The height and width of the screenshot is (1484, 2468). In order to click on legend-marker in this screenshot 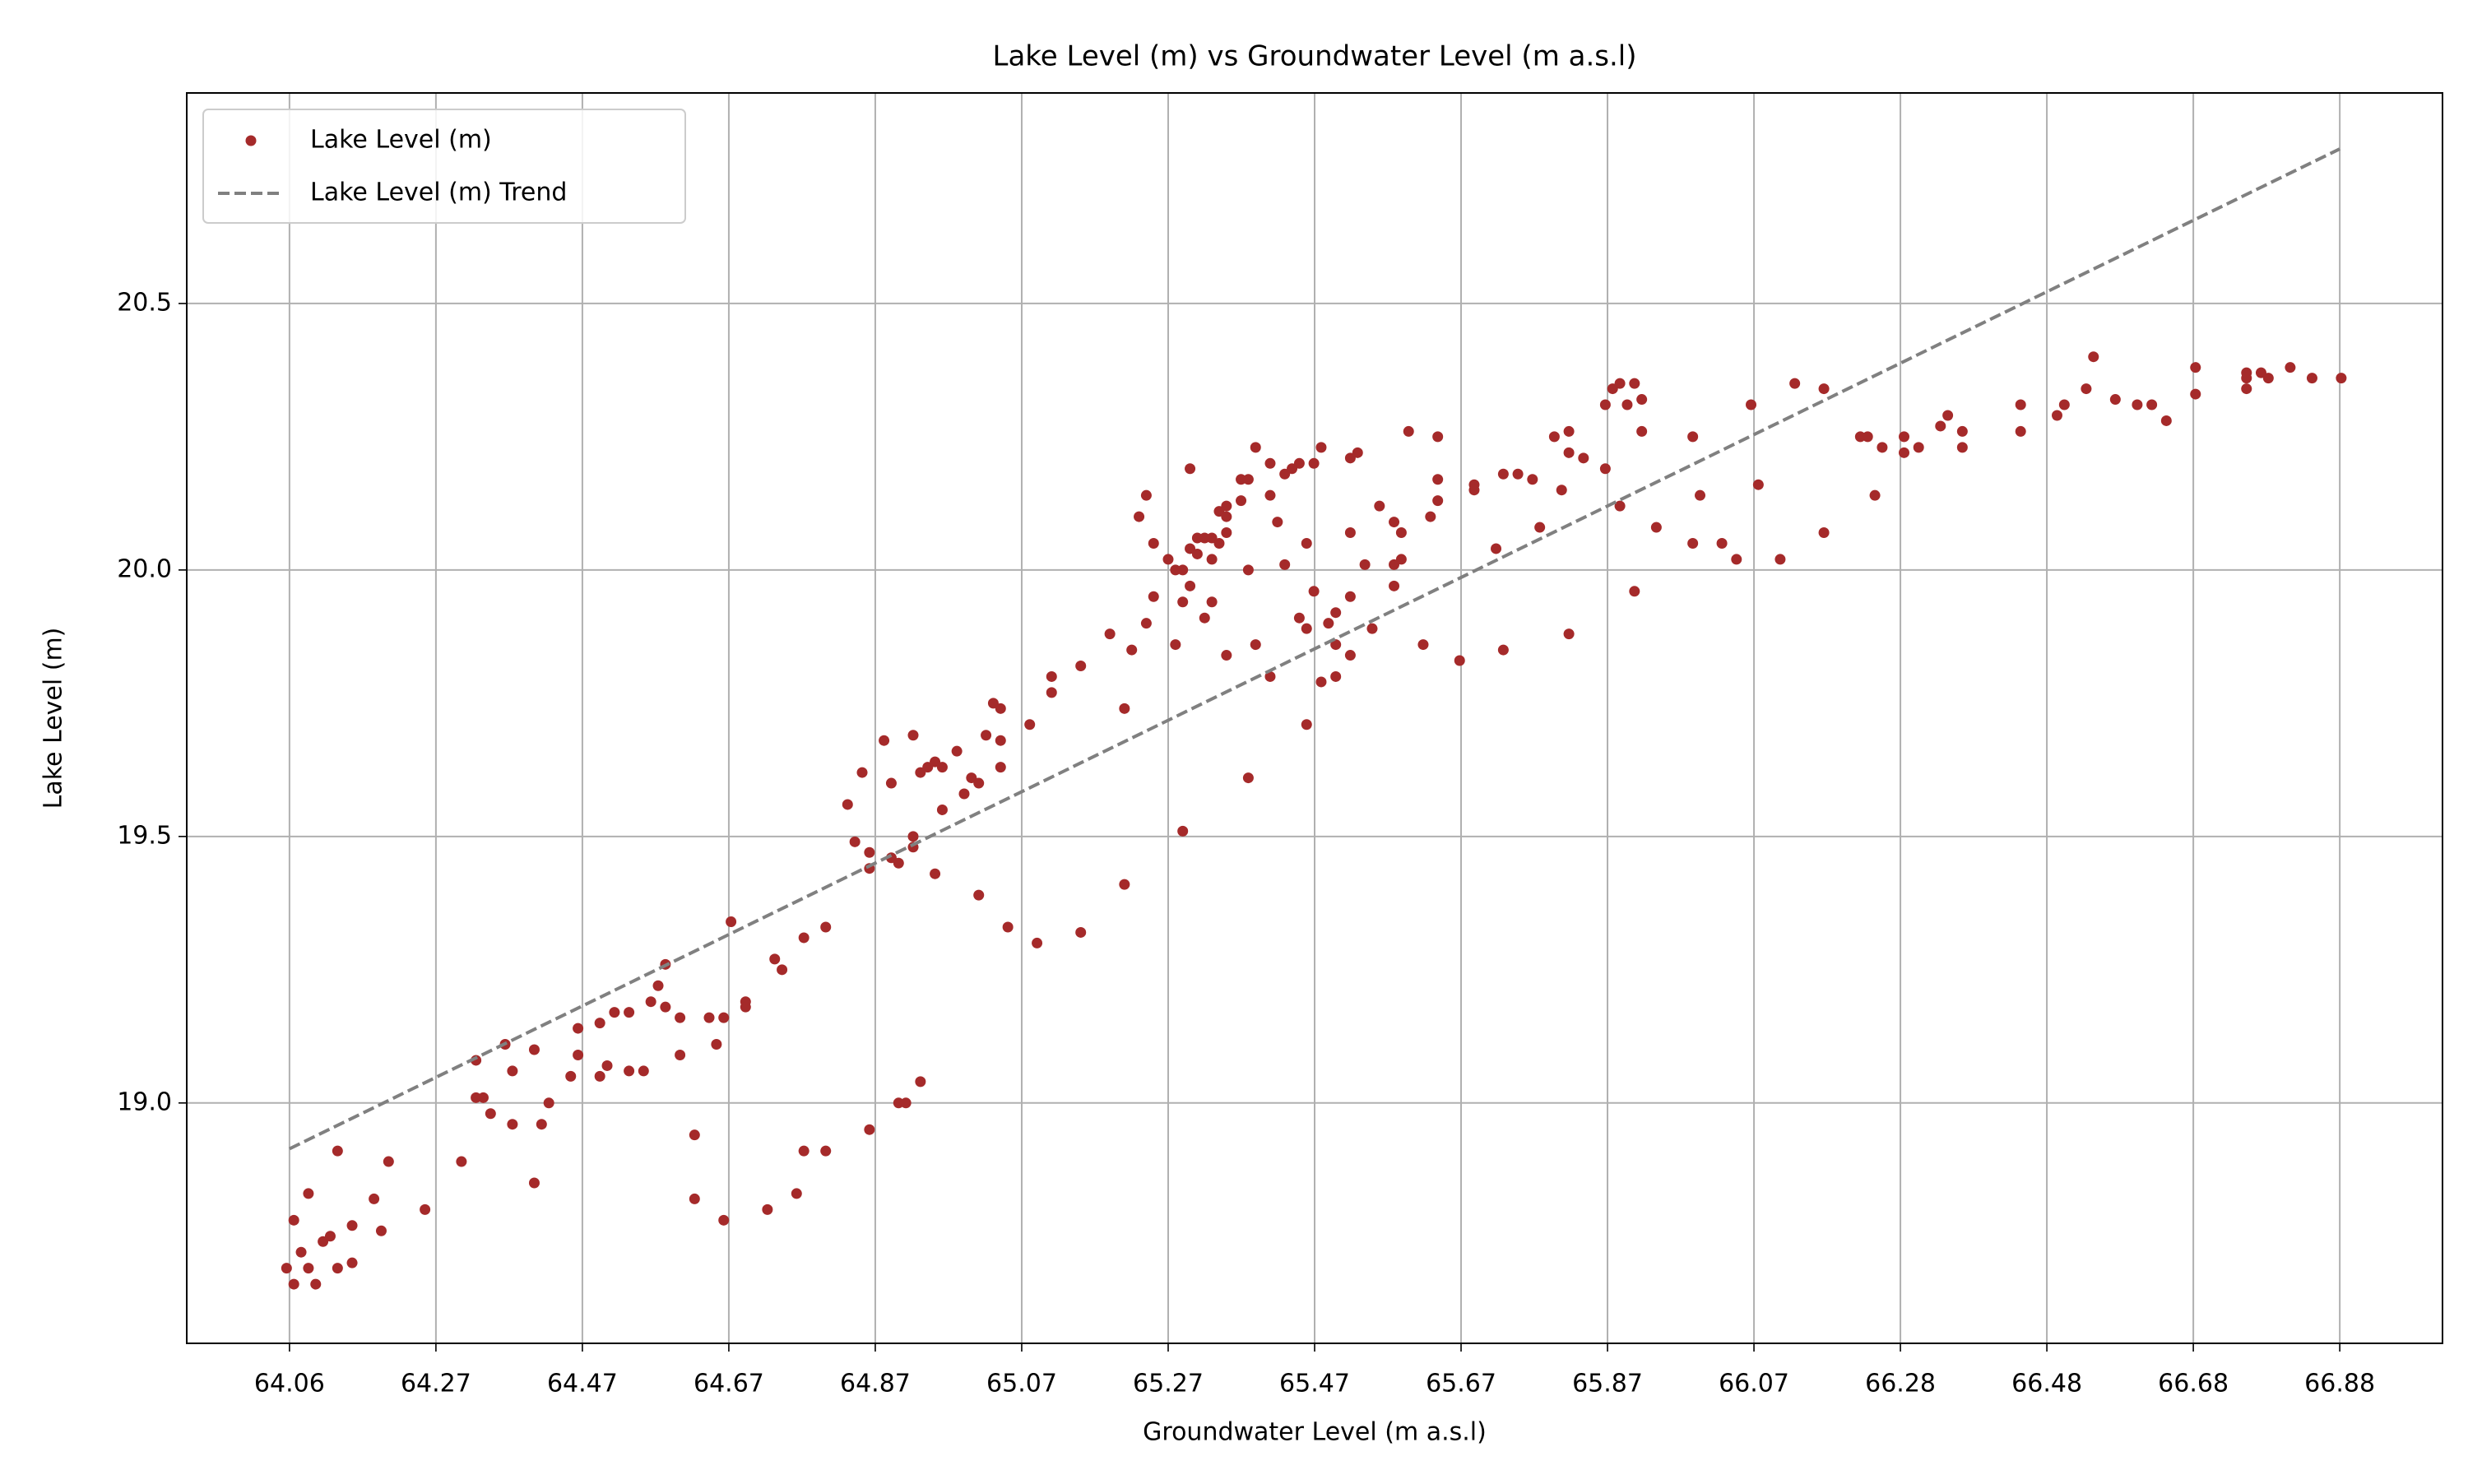, I will do `click(251, 140)`.